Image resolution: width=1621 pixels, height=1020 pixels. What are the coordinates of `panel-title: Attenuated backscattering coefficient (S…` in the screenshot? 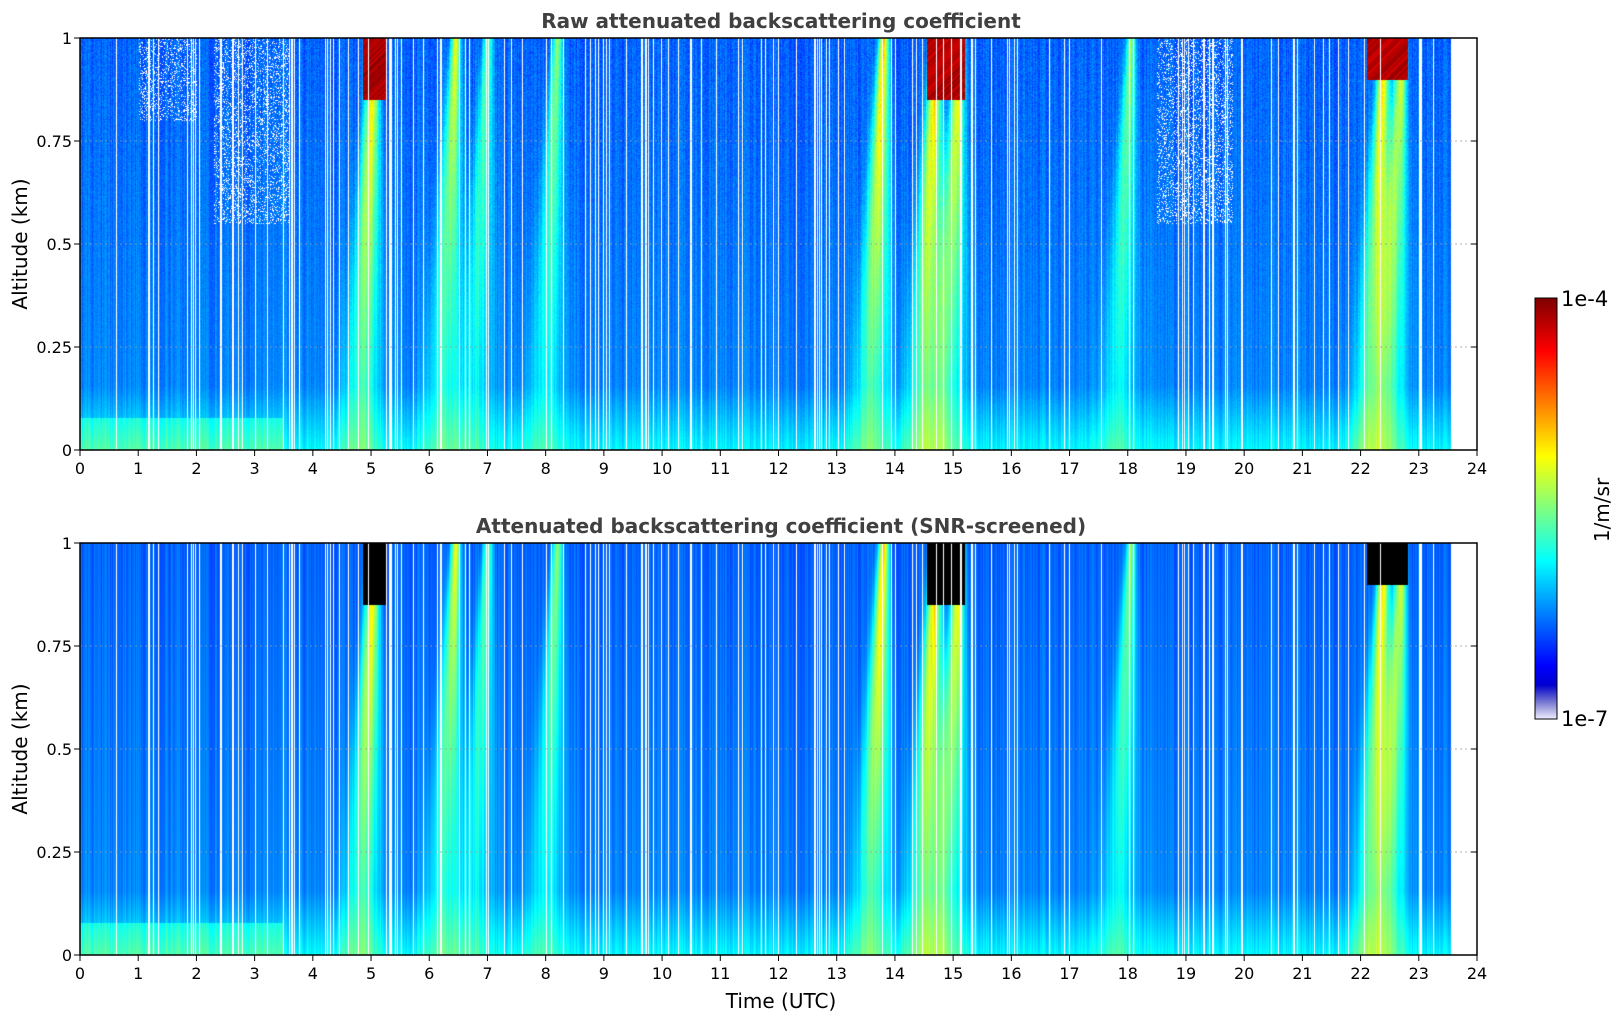 It's located at (781, 526).